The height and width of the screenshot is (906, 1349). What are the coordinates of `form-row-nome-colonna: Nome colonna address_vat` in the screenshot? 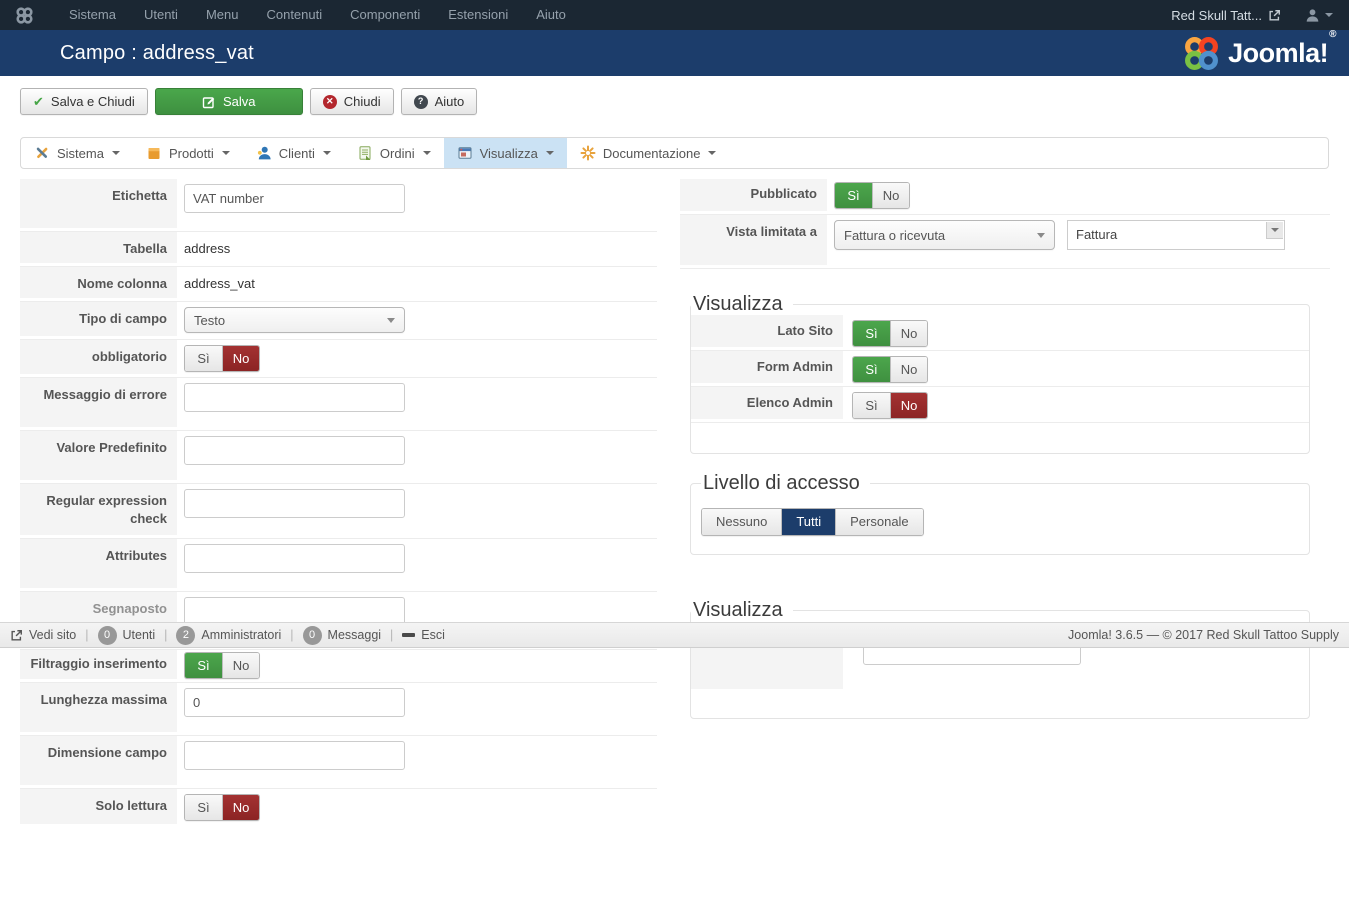 It's located at (338, 284).